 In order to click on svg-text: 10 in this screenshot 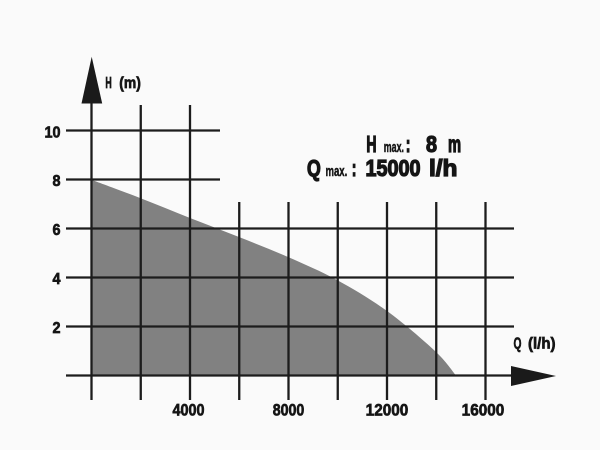, I will do `click(52, 133)`.